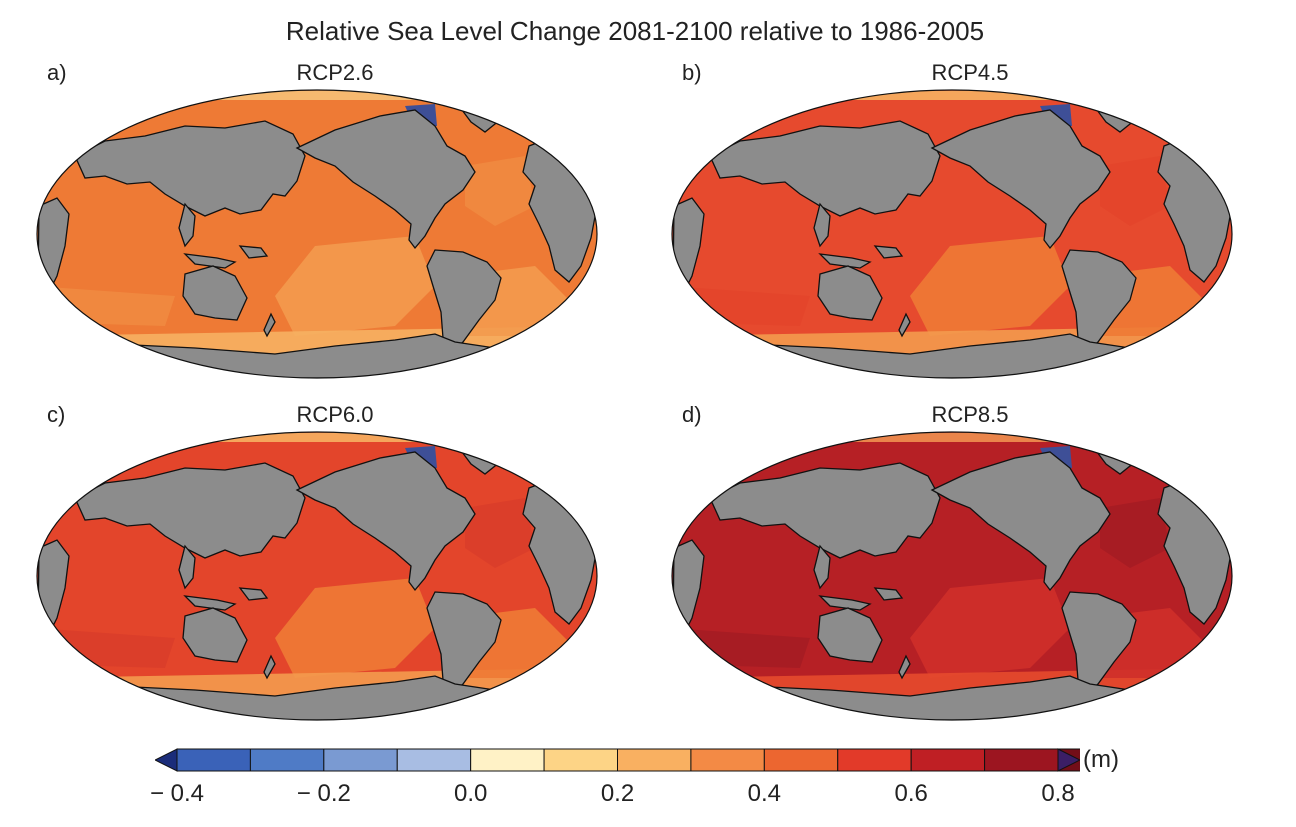  I want to click on colorbar-tick-label: 0.2, so click(617, 793).